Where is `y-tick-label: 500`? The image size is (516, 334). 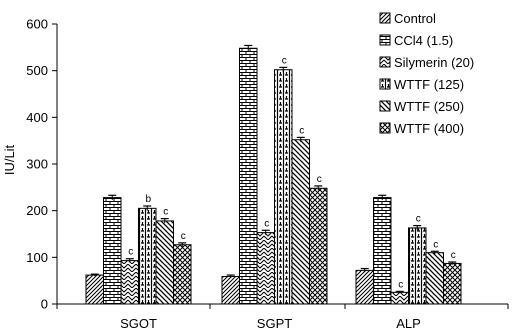 y-tick-label: 500 is located at coordinates (37, 70).